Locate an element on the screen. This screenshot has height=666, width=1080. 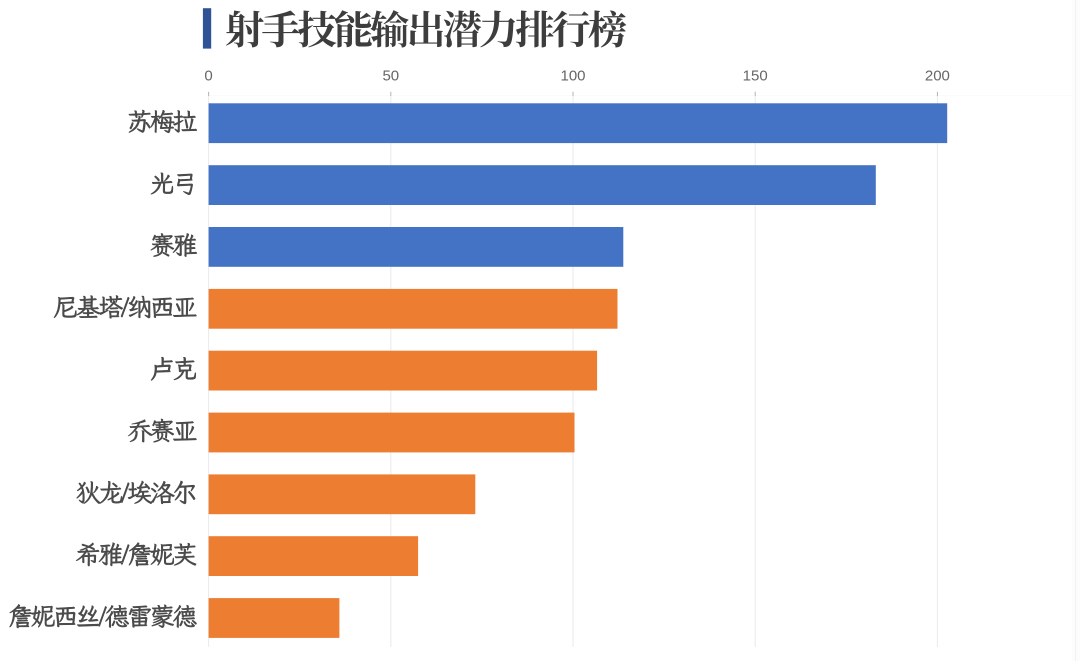
svg-text: 150 is located at coordinates (755, 75).